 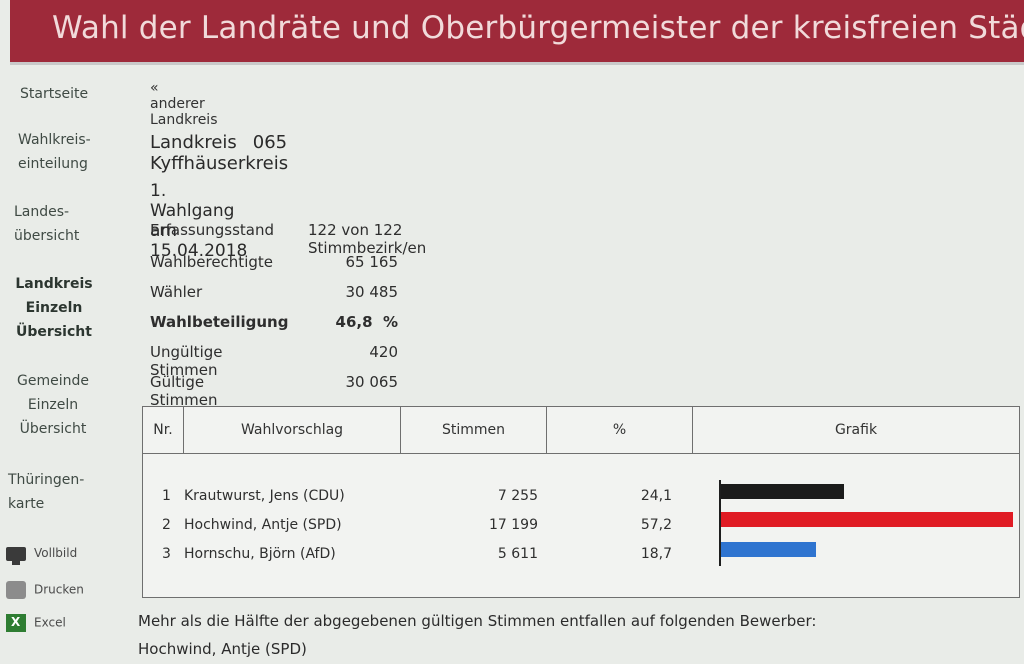 I want to click on vollbild-button: Vollbild, so click(x=42, y=555).